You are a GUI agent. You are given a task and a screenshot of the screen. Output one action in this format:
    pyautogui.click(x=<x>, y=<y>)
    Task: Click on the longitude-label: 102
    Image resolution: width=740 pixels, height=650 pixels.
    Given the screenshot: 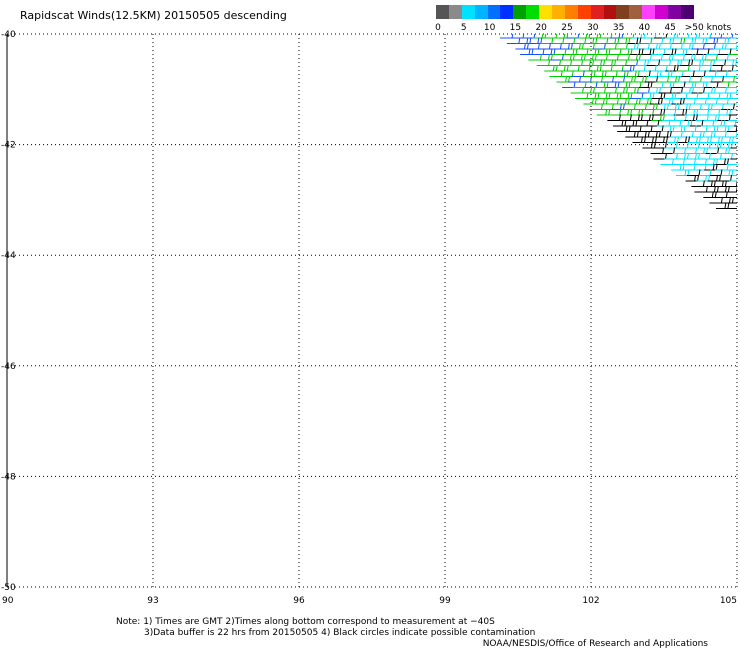 What is the action you would take?
    pyautogui.click(x=590, y=601)
    